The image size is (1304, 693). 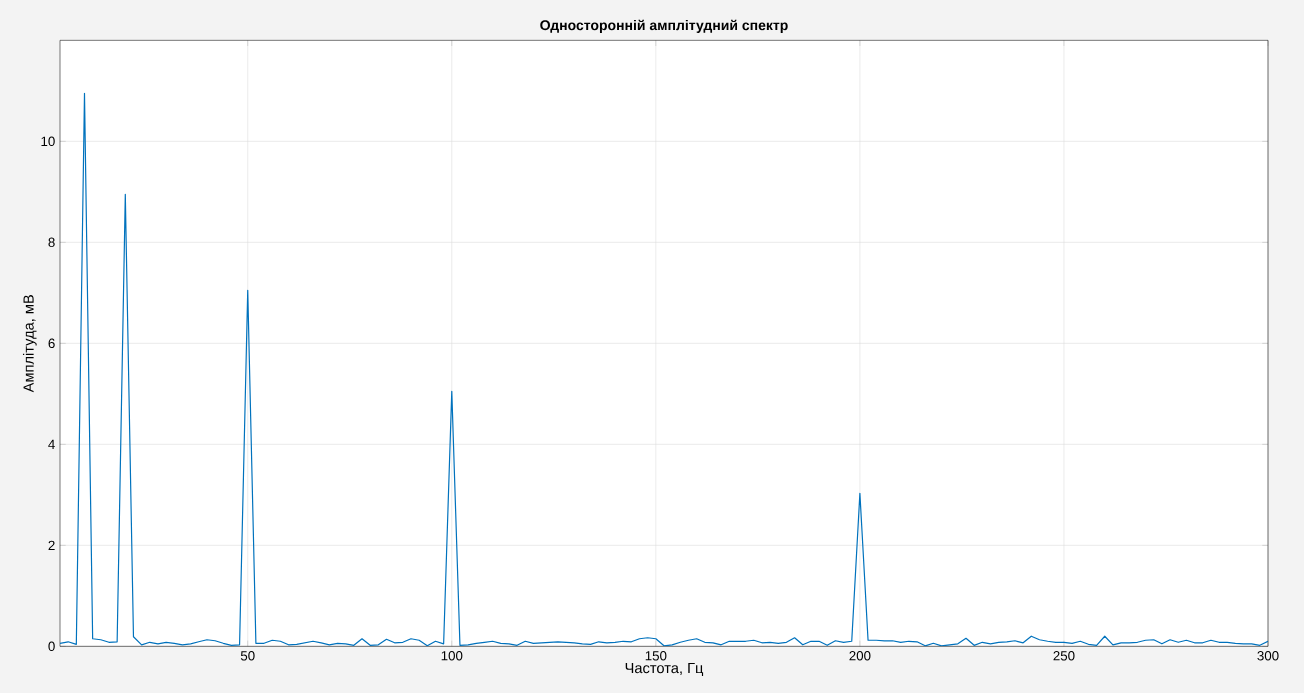 I want to click on y-tick-label: 6, so click(x=51, y=343).